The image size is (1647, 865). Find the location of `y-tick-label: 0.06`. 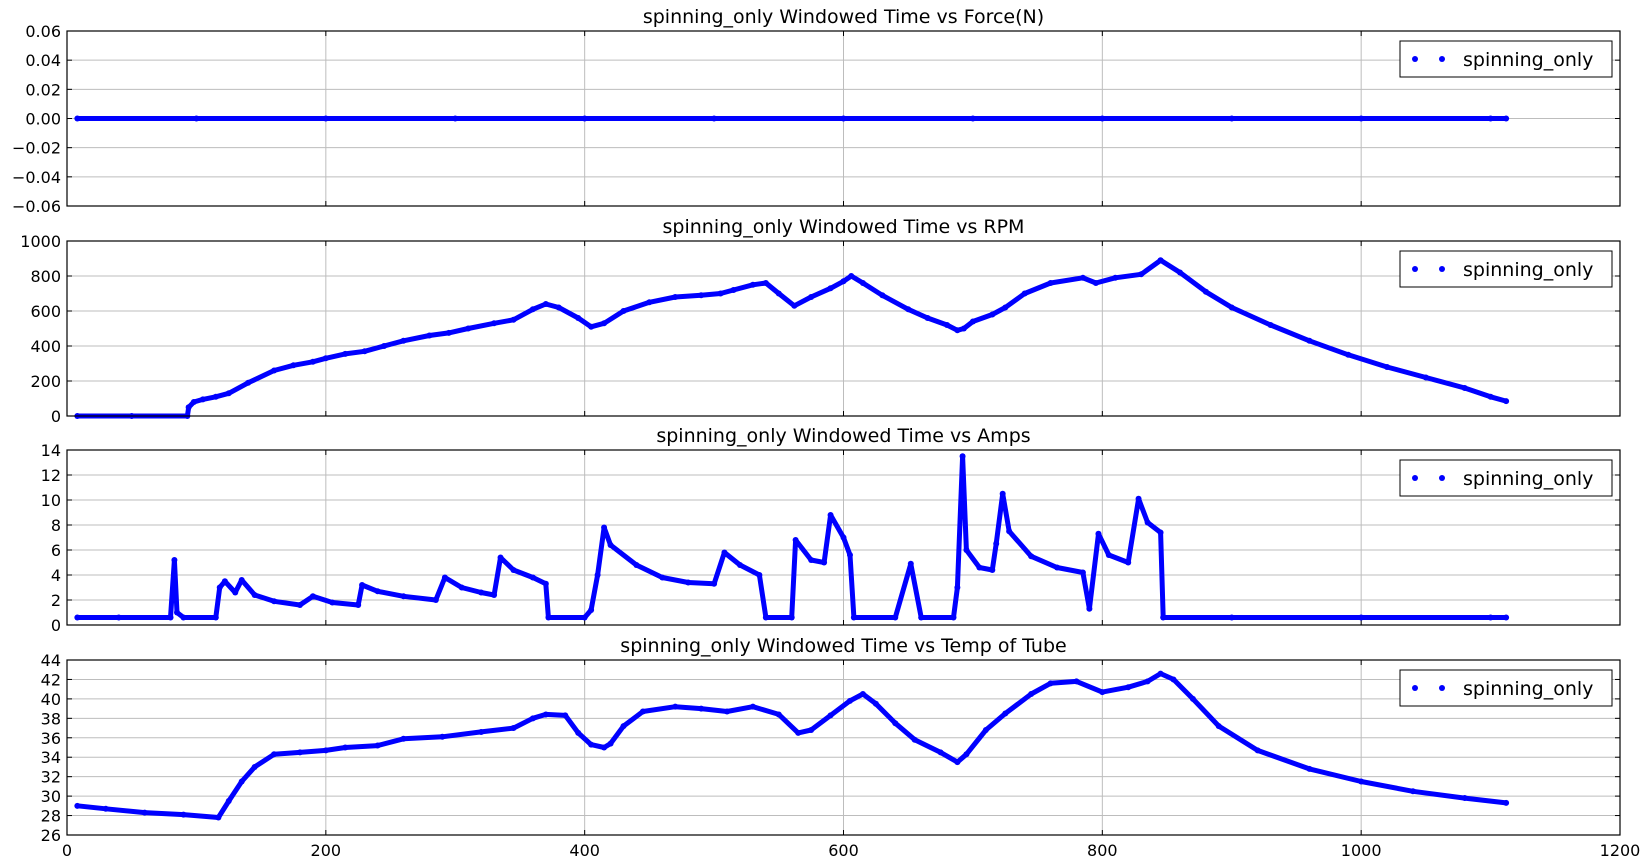

y-tick-label: 0.06 is located at coordinates (43, 31).